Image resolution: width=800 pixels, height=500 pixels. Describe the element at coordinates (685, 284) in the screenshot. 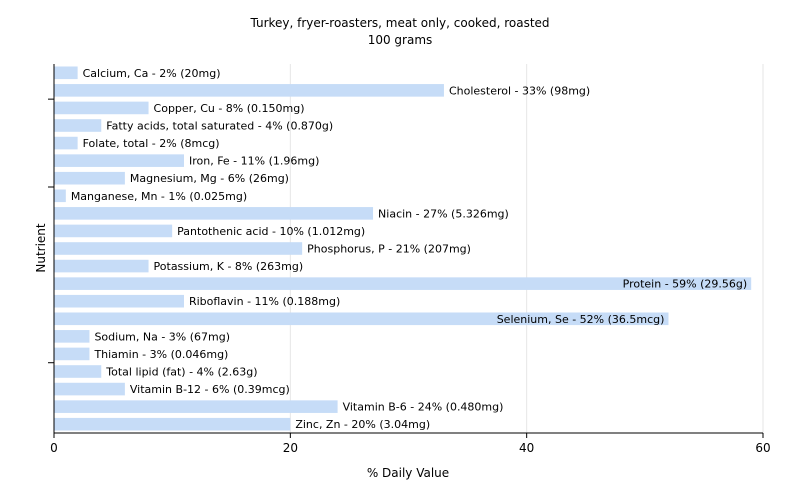

I see `bar-label-12: Protein - 59% (29.56g)` at that location.